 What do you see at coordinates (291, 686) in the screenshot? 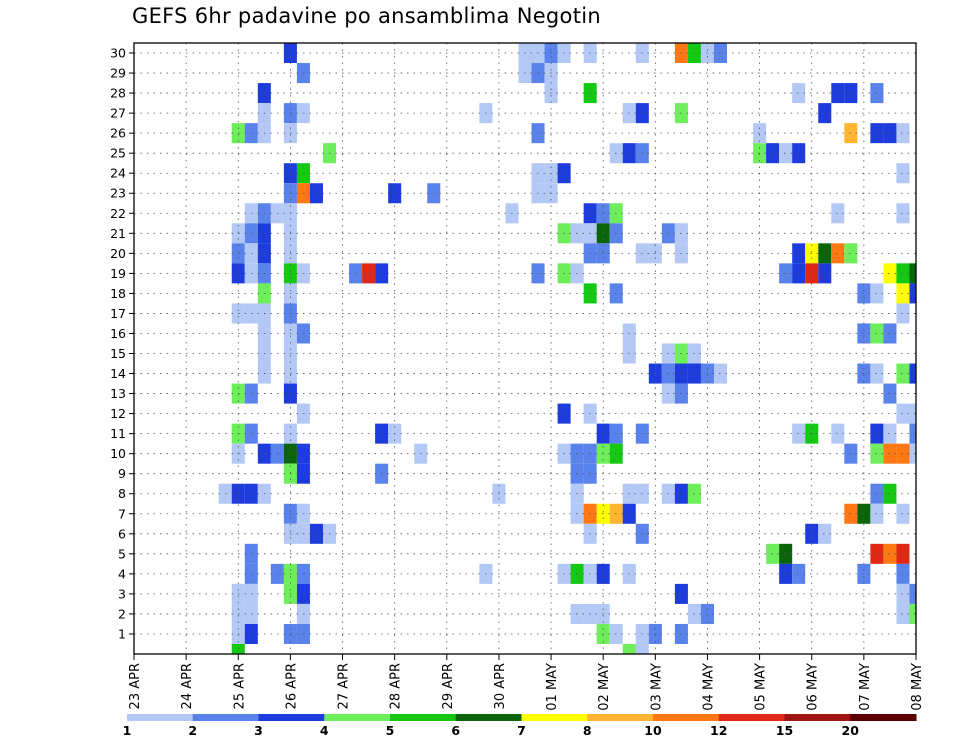
I see `x-tick-label: 26 APR` at bounding box center [291, 686].